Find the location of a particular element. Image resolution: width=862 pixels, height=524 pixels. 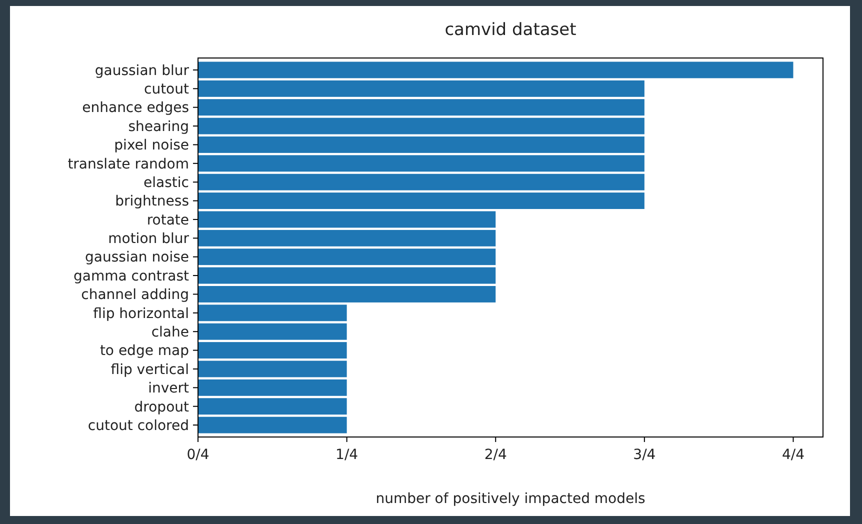

y-tick-label: flip vertical is located at coordinates (149, 370).